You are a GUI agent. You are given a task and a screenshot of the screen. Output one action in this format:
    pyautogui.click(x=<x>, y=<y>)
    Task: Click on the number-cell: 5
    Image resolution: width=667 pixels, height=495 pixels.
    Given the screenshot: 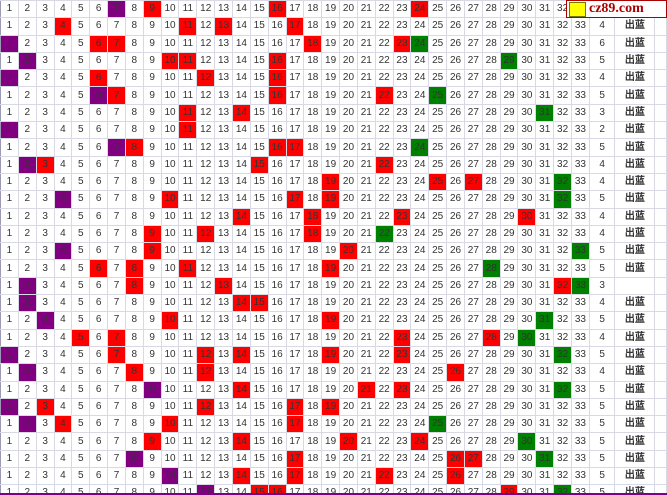 What is the action you would take?
    pyautogui.click(x=81, y=147)
    